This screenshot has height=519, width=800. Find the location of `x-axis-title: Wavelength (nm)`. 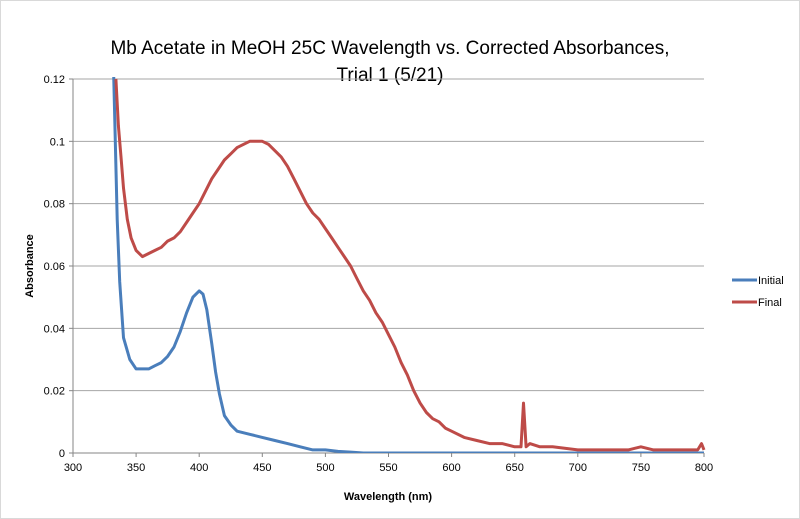

x-axis-title: Wavelength (nm) is located at coordinates (388, 497).